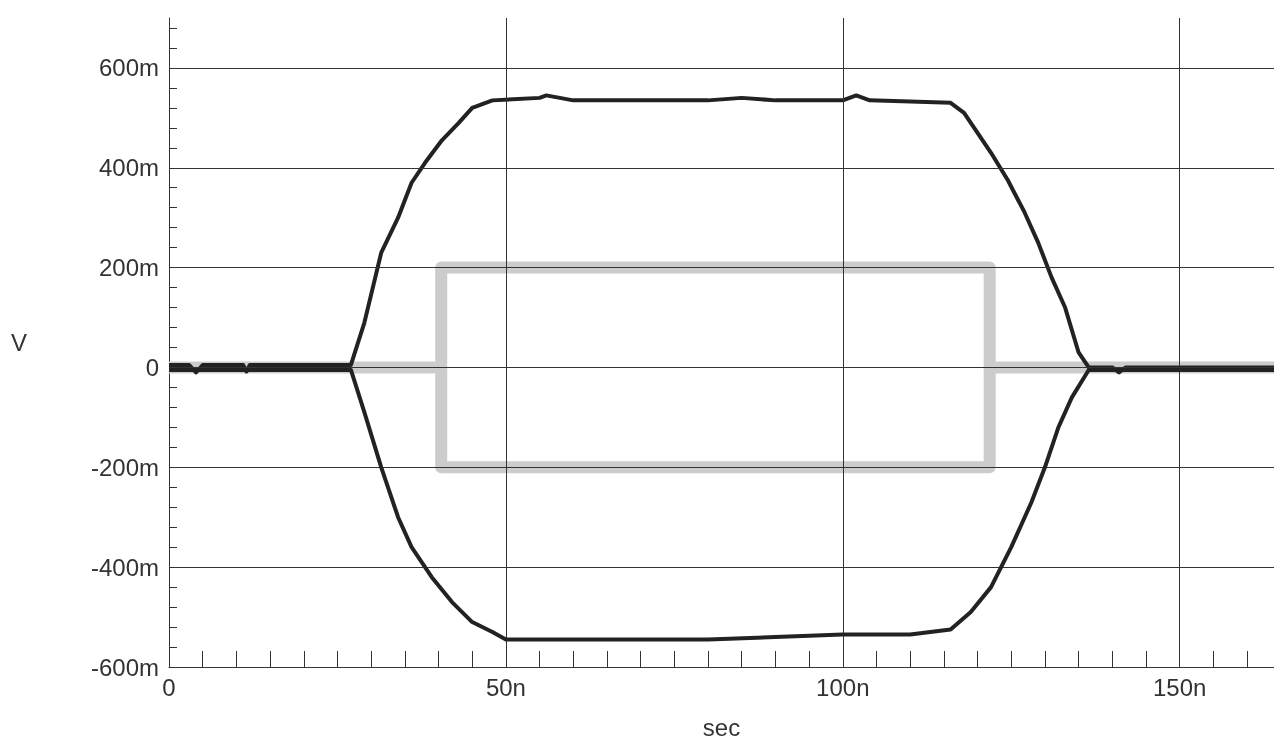 This screenshot has width=1282, height=752. What do you see at coordinates (125, 667) in the screenshot?
I see `y-tick-label: -600m` at bounding box center [125, 667].